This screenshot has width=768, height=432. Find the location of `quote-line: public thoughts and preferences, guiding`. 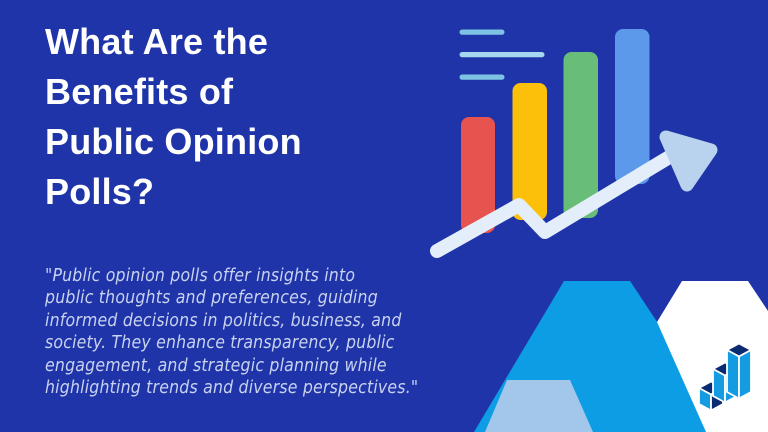

quote-line: public thoughts and preferences, guiding is located at coordinates (211, 298).